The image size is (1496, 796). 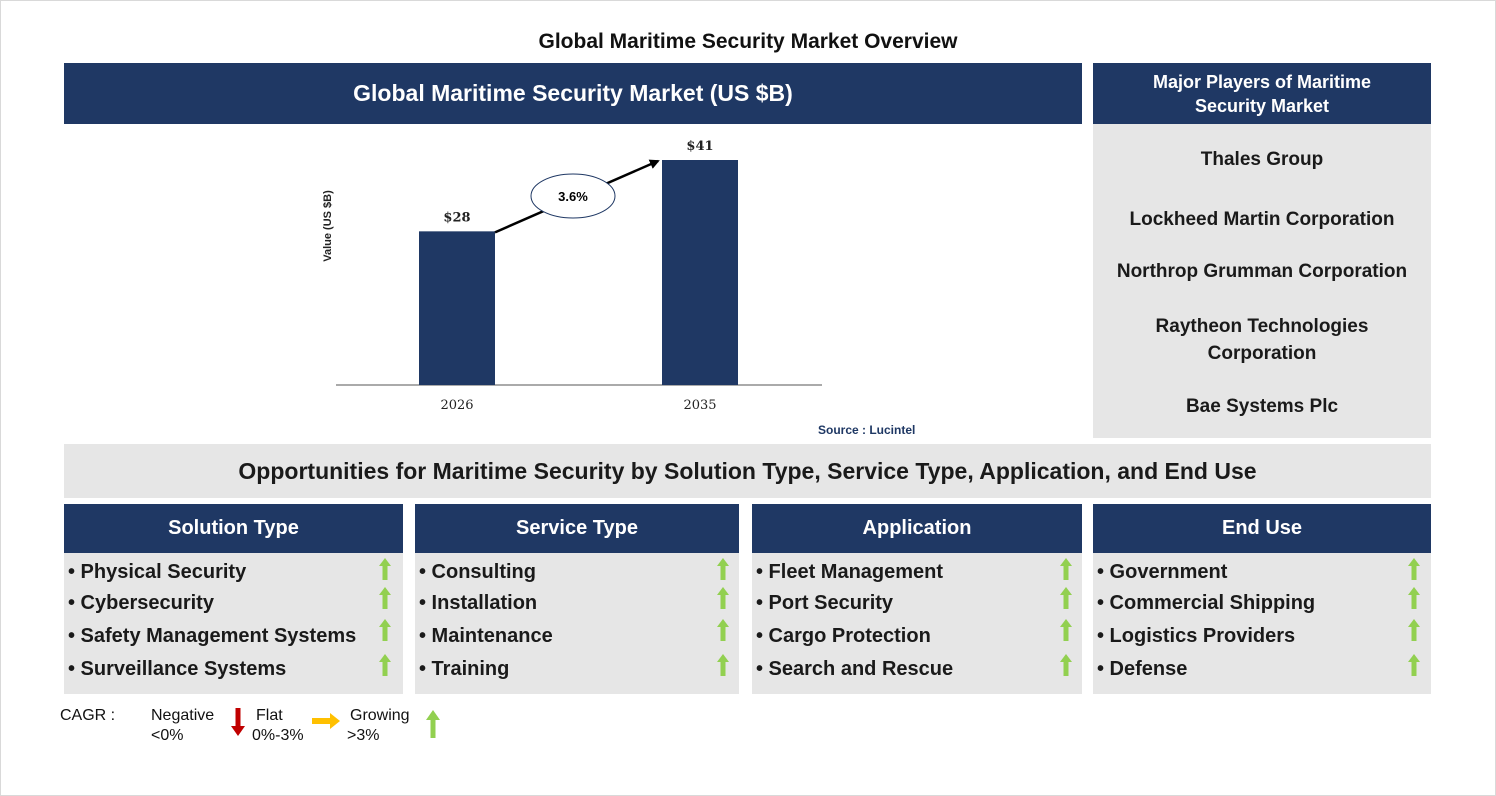 I want to click on legend-growing-name: Growing, so click(x=380, y=715).